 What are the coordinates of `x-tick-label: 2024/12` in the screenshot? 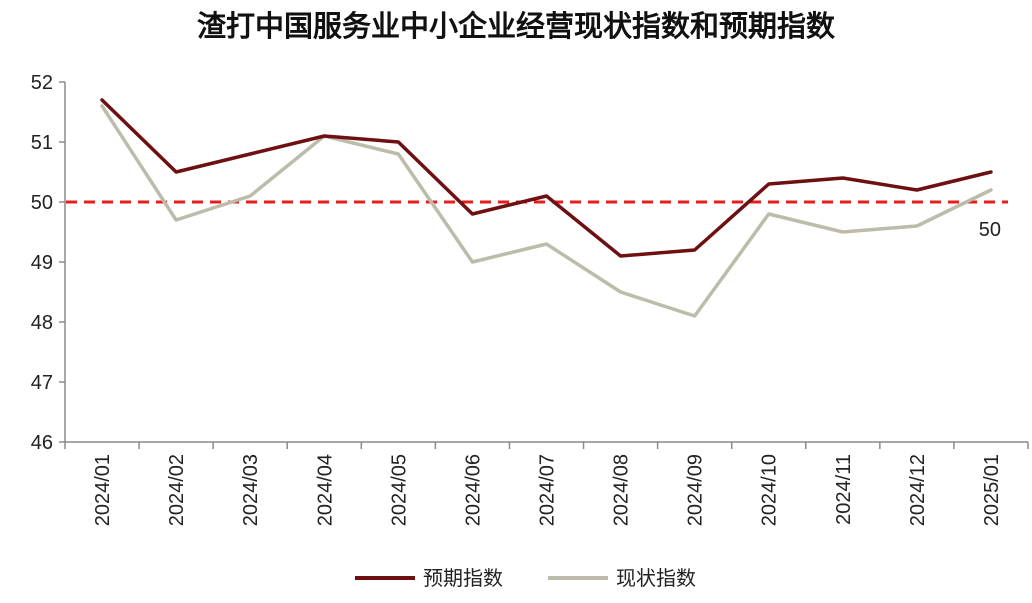 It's located at (918, 490).